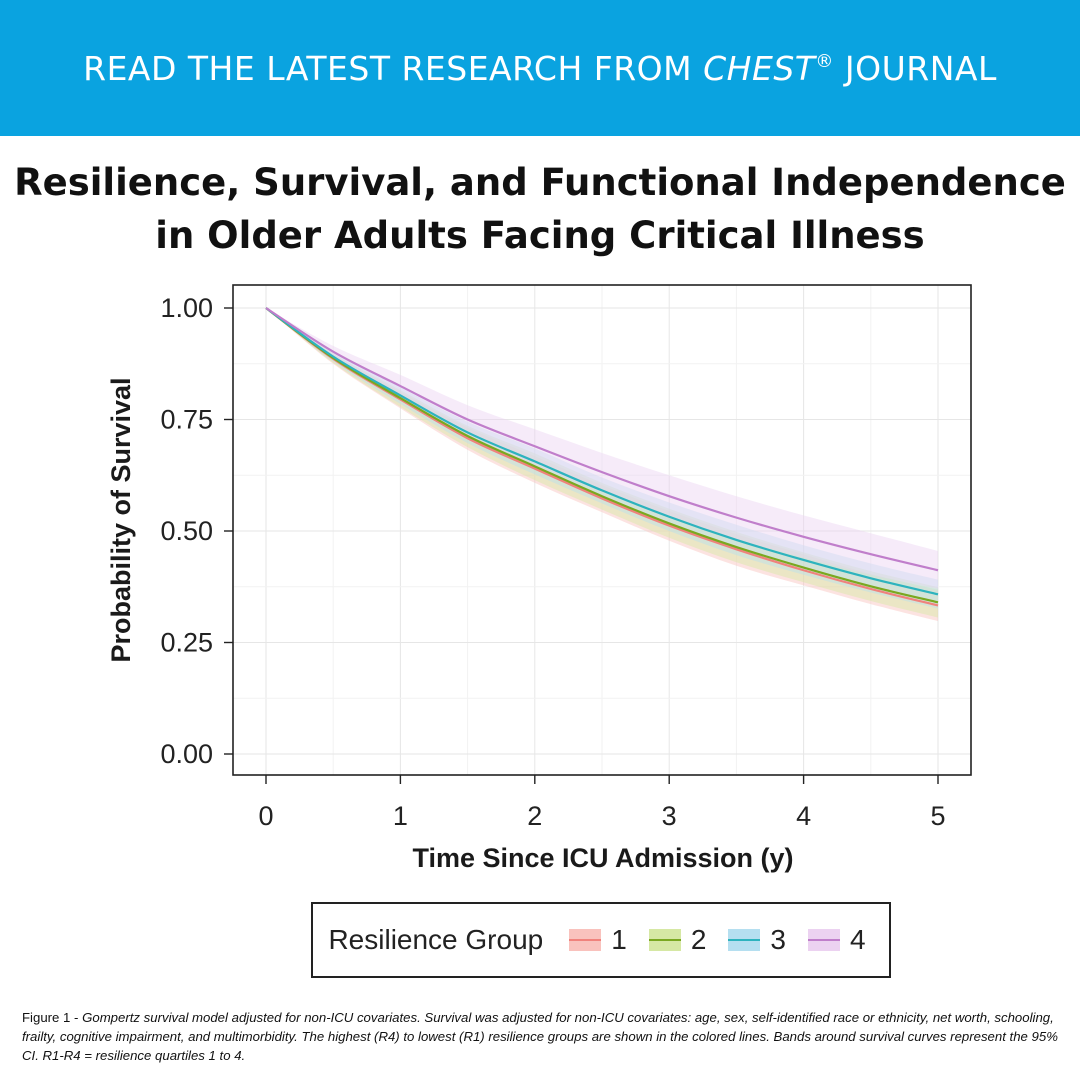 The height and width of the screenshot is (1080, 1080). What do you see at coordinates (186, 308) in the screenshot?
I see `y-tick-label: 1.00` at bounding box center [186, 308].